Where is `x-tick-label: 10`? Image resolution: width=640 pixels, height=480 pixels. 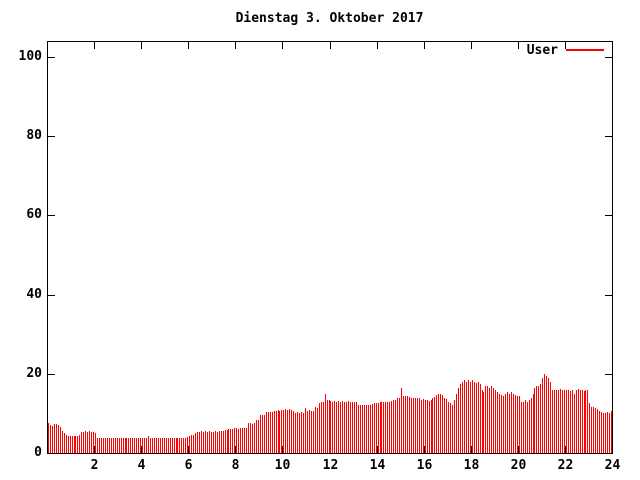
x-tick-label: 10 is located at coordinates (282, 465).